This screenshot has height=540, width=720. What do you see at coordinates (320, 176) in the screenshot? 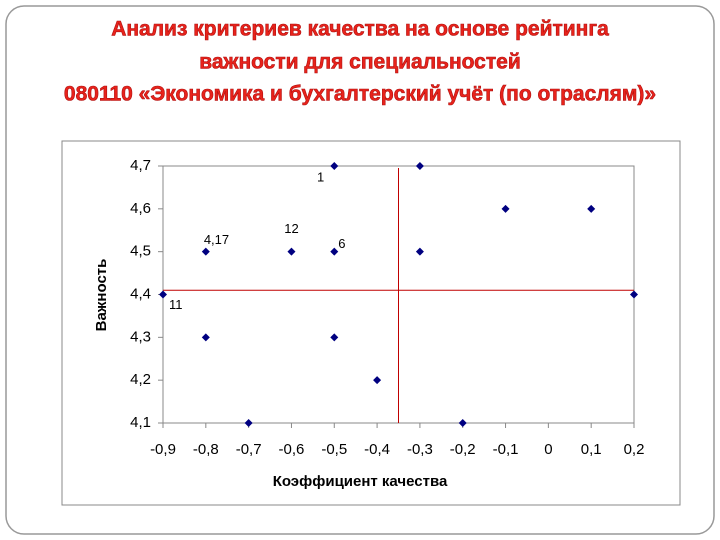
I see `point-label: 1` at bounding box center [320, 176].